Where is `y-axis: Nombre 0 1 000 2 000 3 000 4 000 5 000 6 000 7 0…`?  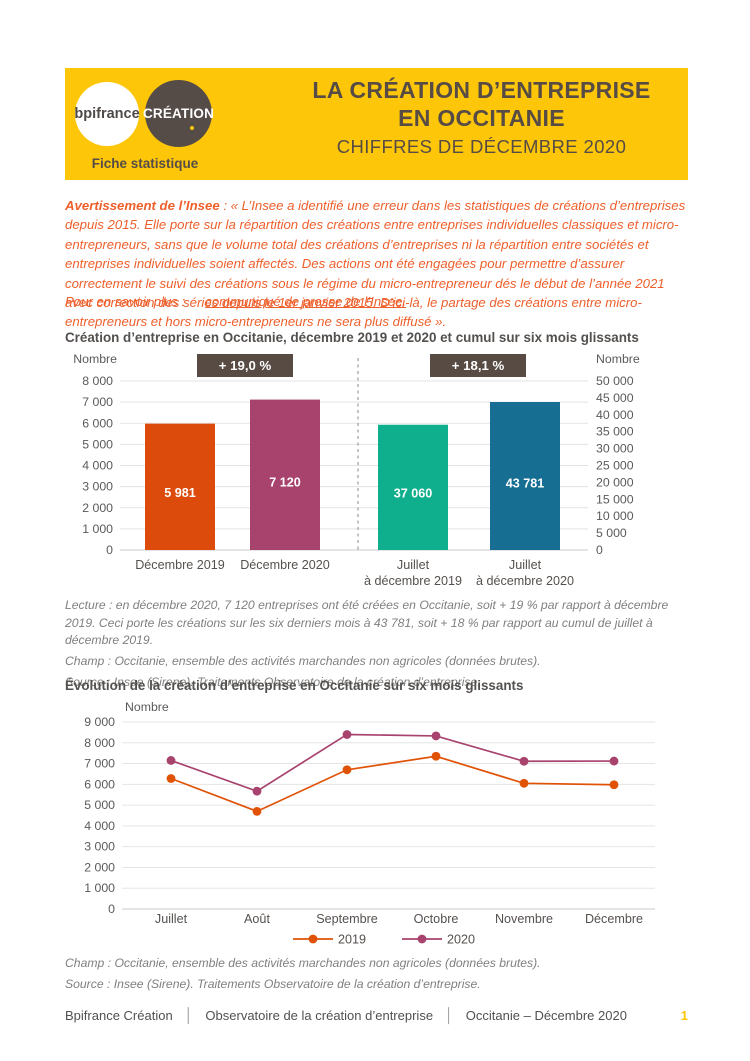
y-axis: Nombre 0 1 000 2 000 3 000 4 000 5 000 6 000 7 0… is located at coordinates (126, 808).